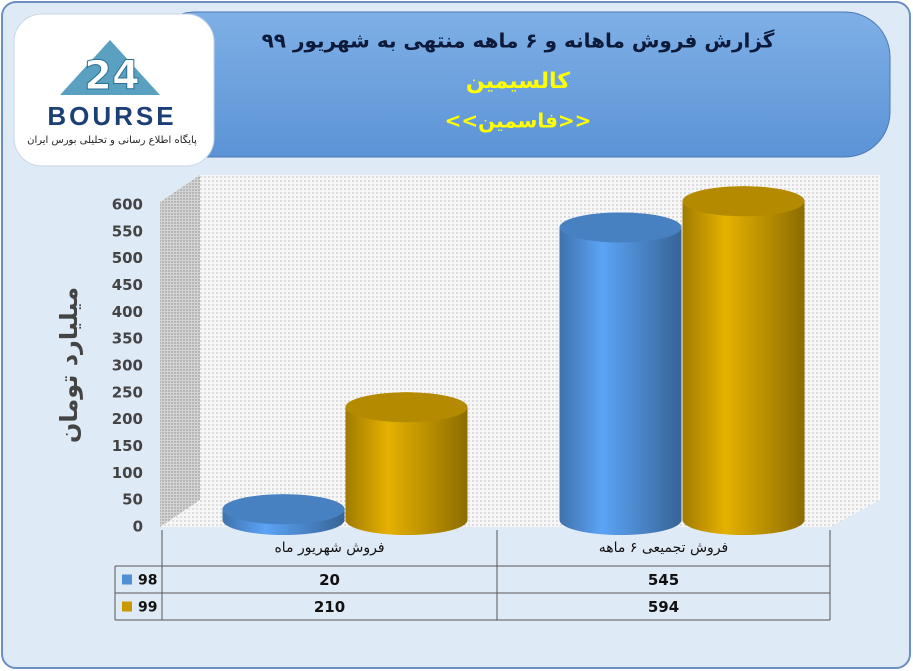  I want to click on y-tick-label: 100, so click(127, 473).